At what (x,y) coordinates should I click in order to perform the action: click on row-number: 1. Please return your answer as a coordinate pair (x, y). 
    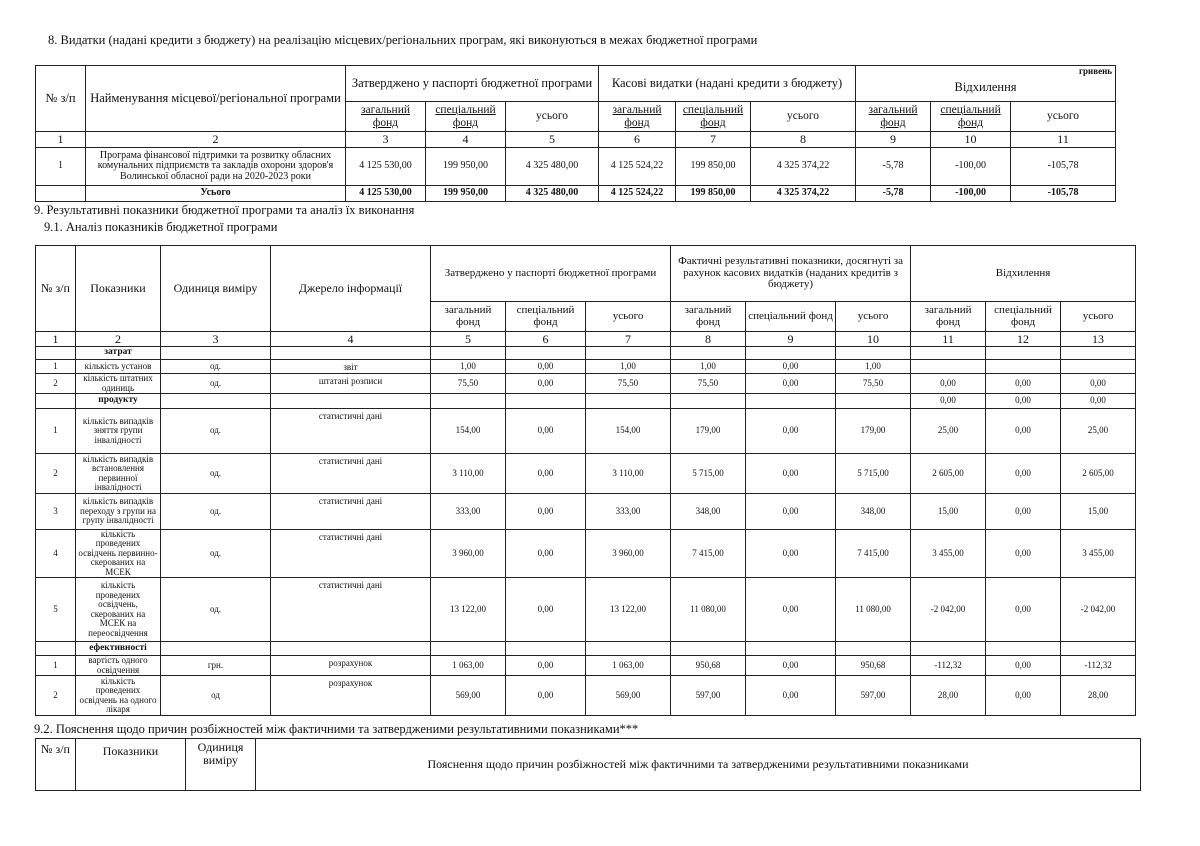
    Looking at the image, I should click on (55, 431).